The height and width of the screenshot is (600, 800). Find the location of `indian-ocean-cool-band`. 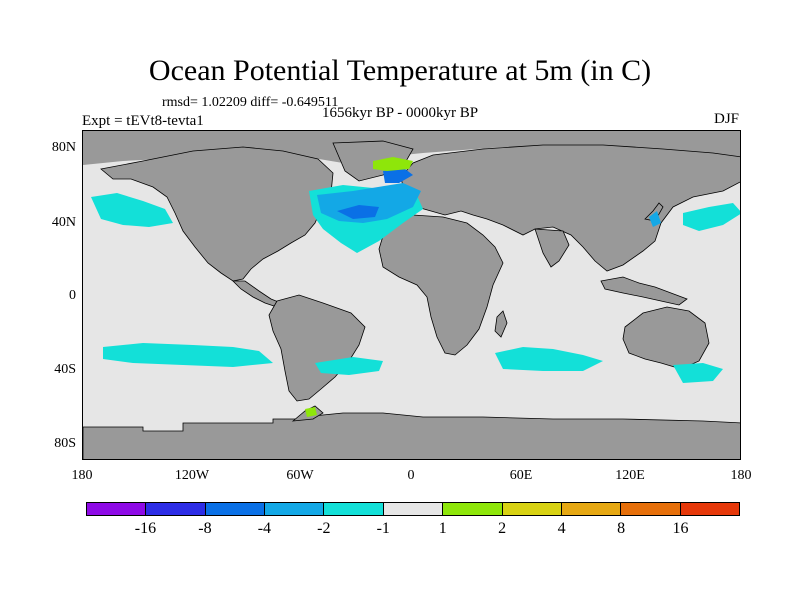

indian-ocean-cool-band is located at coordinates (549, 359).